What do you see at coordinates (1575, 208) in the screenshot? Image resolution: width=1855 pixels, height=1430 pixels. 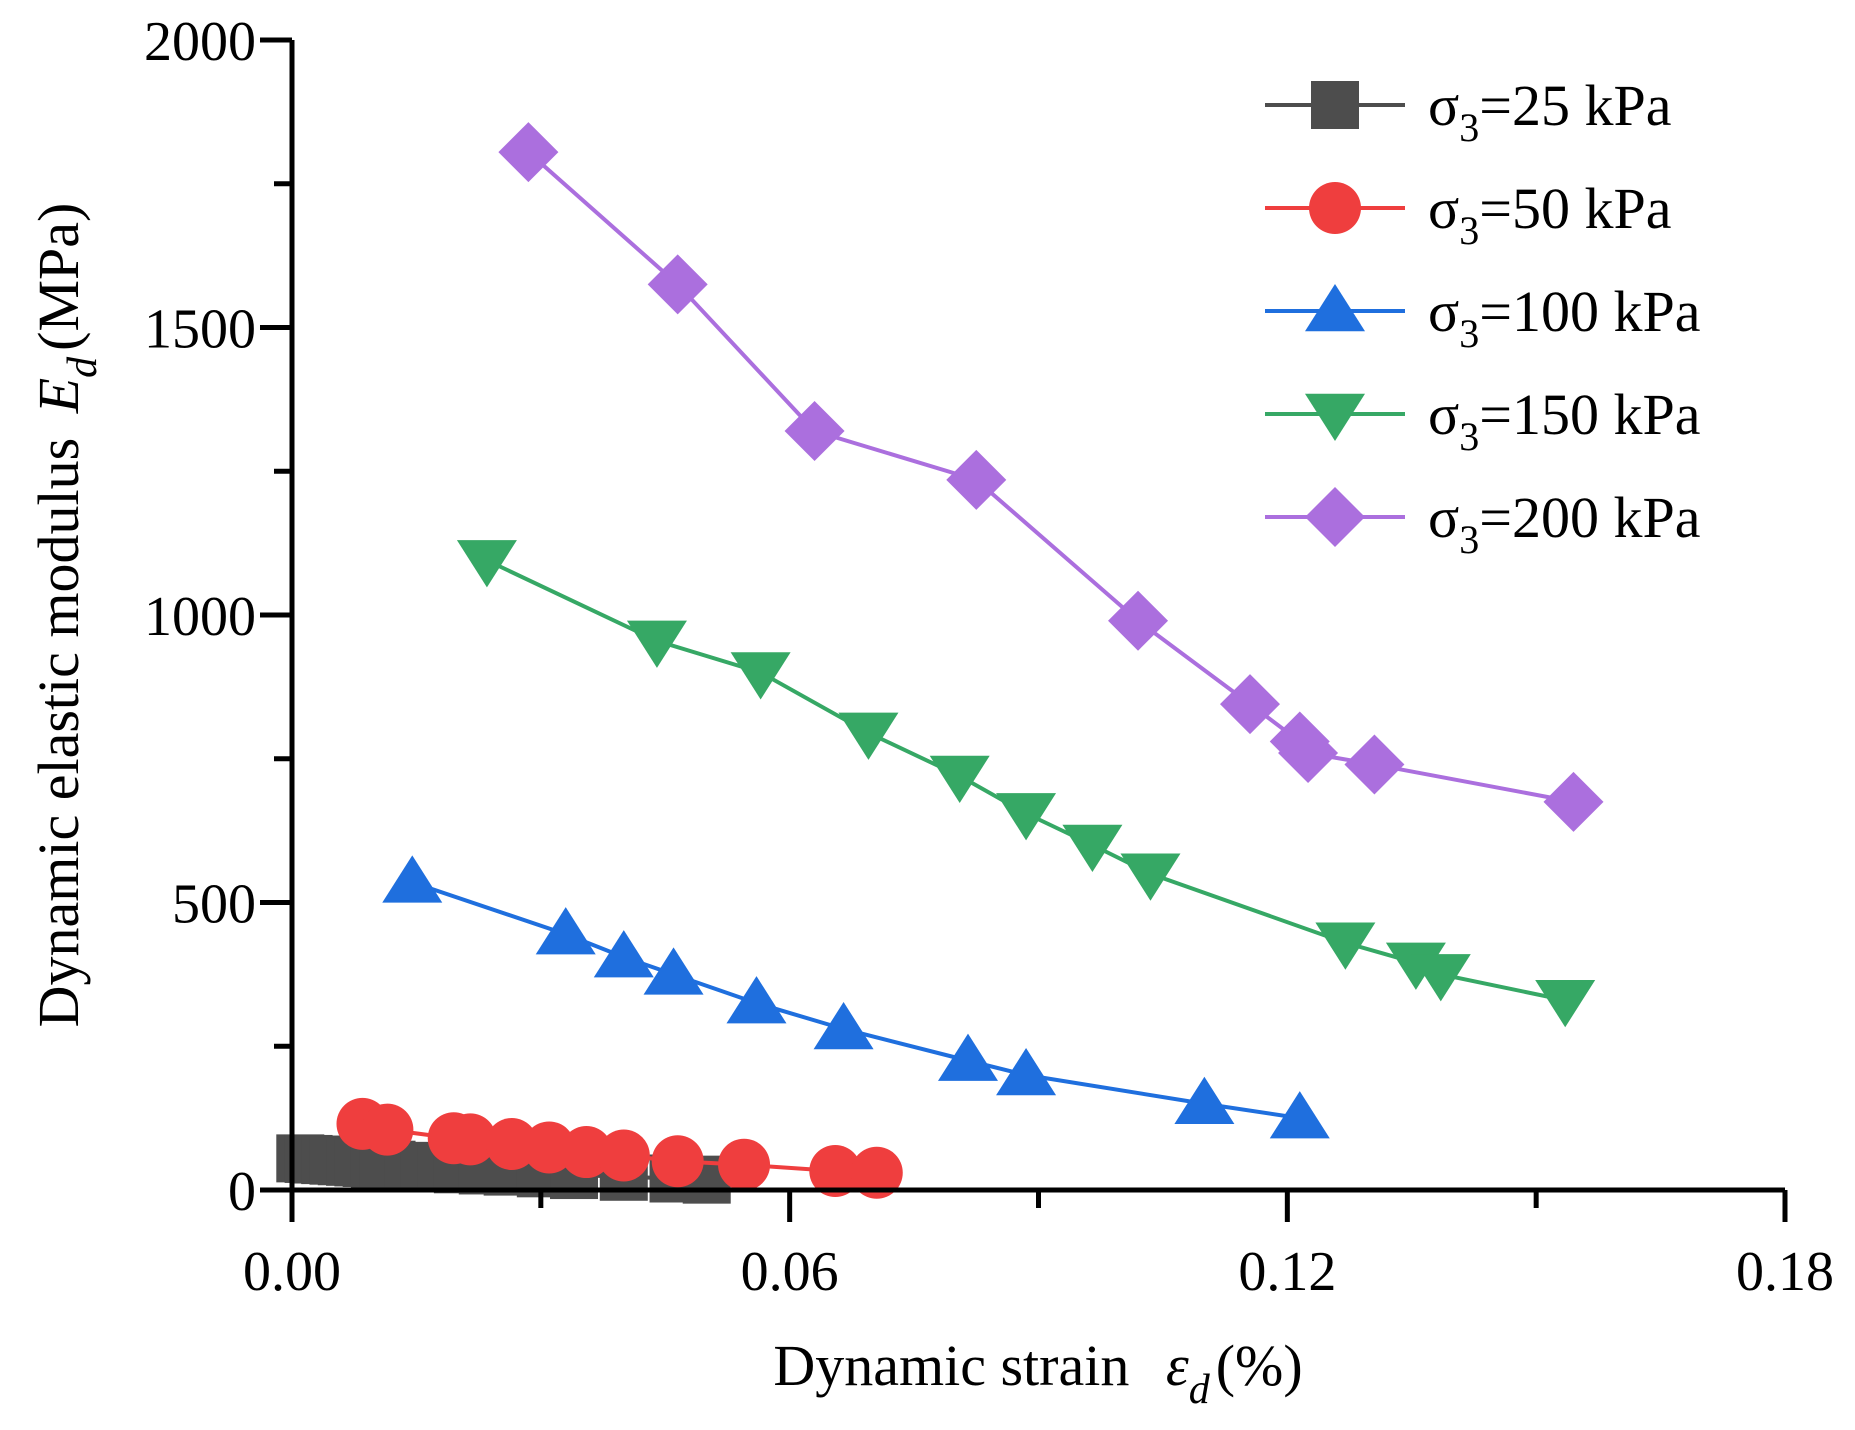 I see `legend-label-suffix: =50 kPa` at bounding box center [1575, 208].